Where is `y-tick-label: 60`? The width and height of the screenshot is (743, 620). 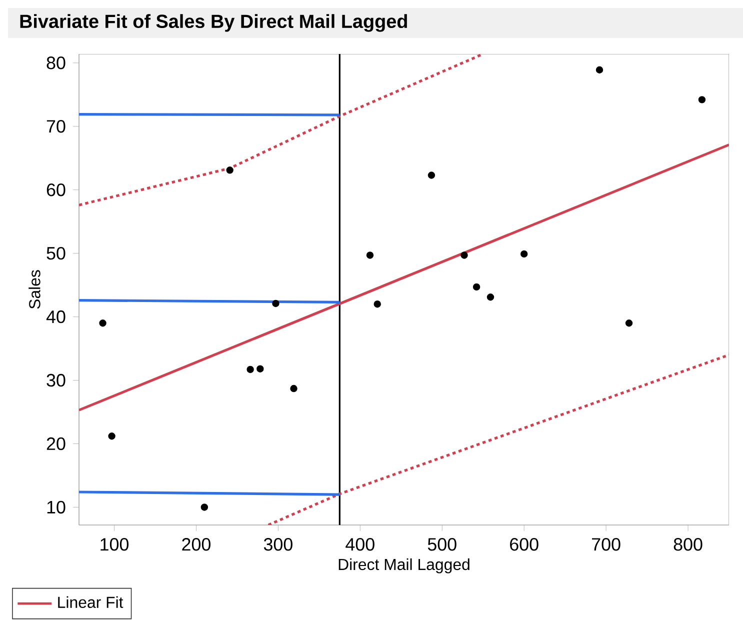 y-tick-label: 60 is located at coordinates (56, 189).